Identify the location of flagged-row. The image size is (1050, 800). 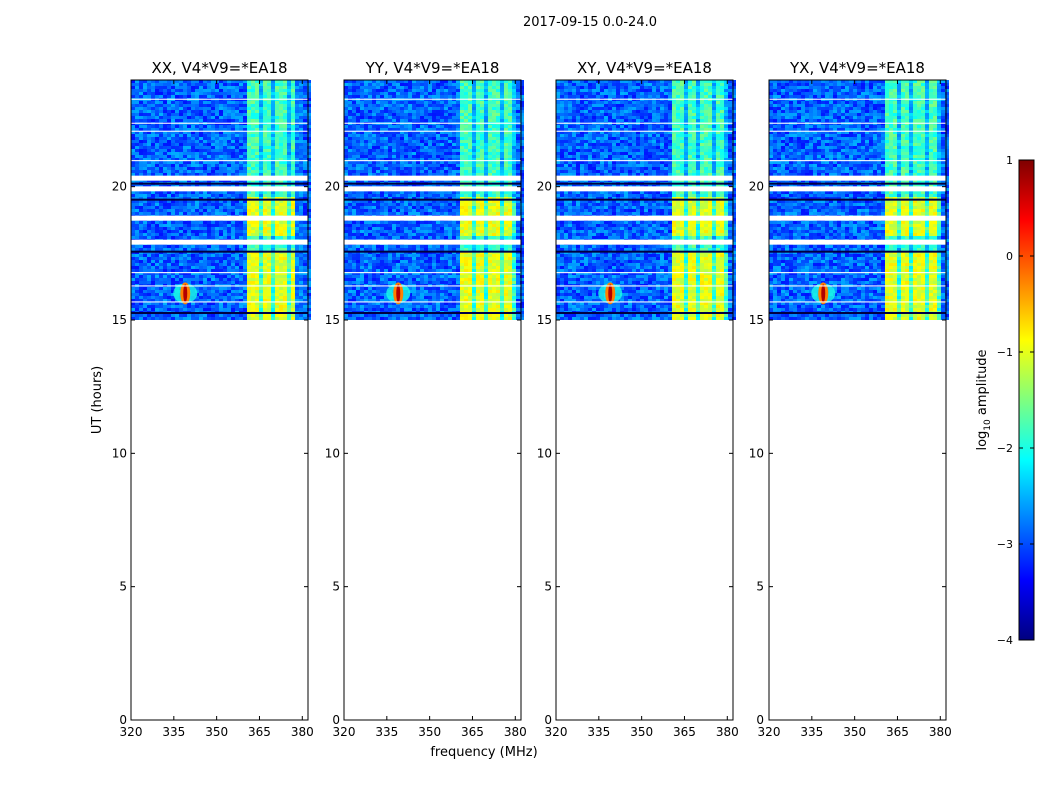
(219, 242).